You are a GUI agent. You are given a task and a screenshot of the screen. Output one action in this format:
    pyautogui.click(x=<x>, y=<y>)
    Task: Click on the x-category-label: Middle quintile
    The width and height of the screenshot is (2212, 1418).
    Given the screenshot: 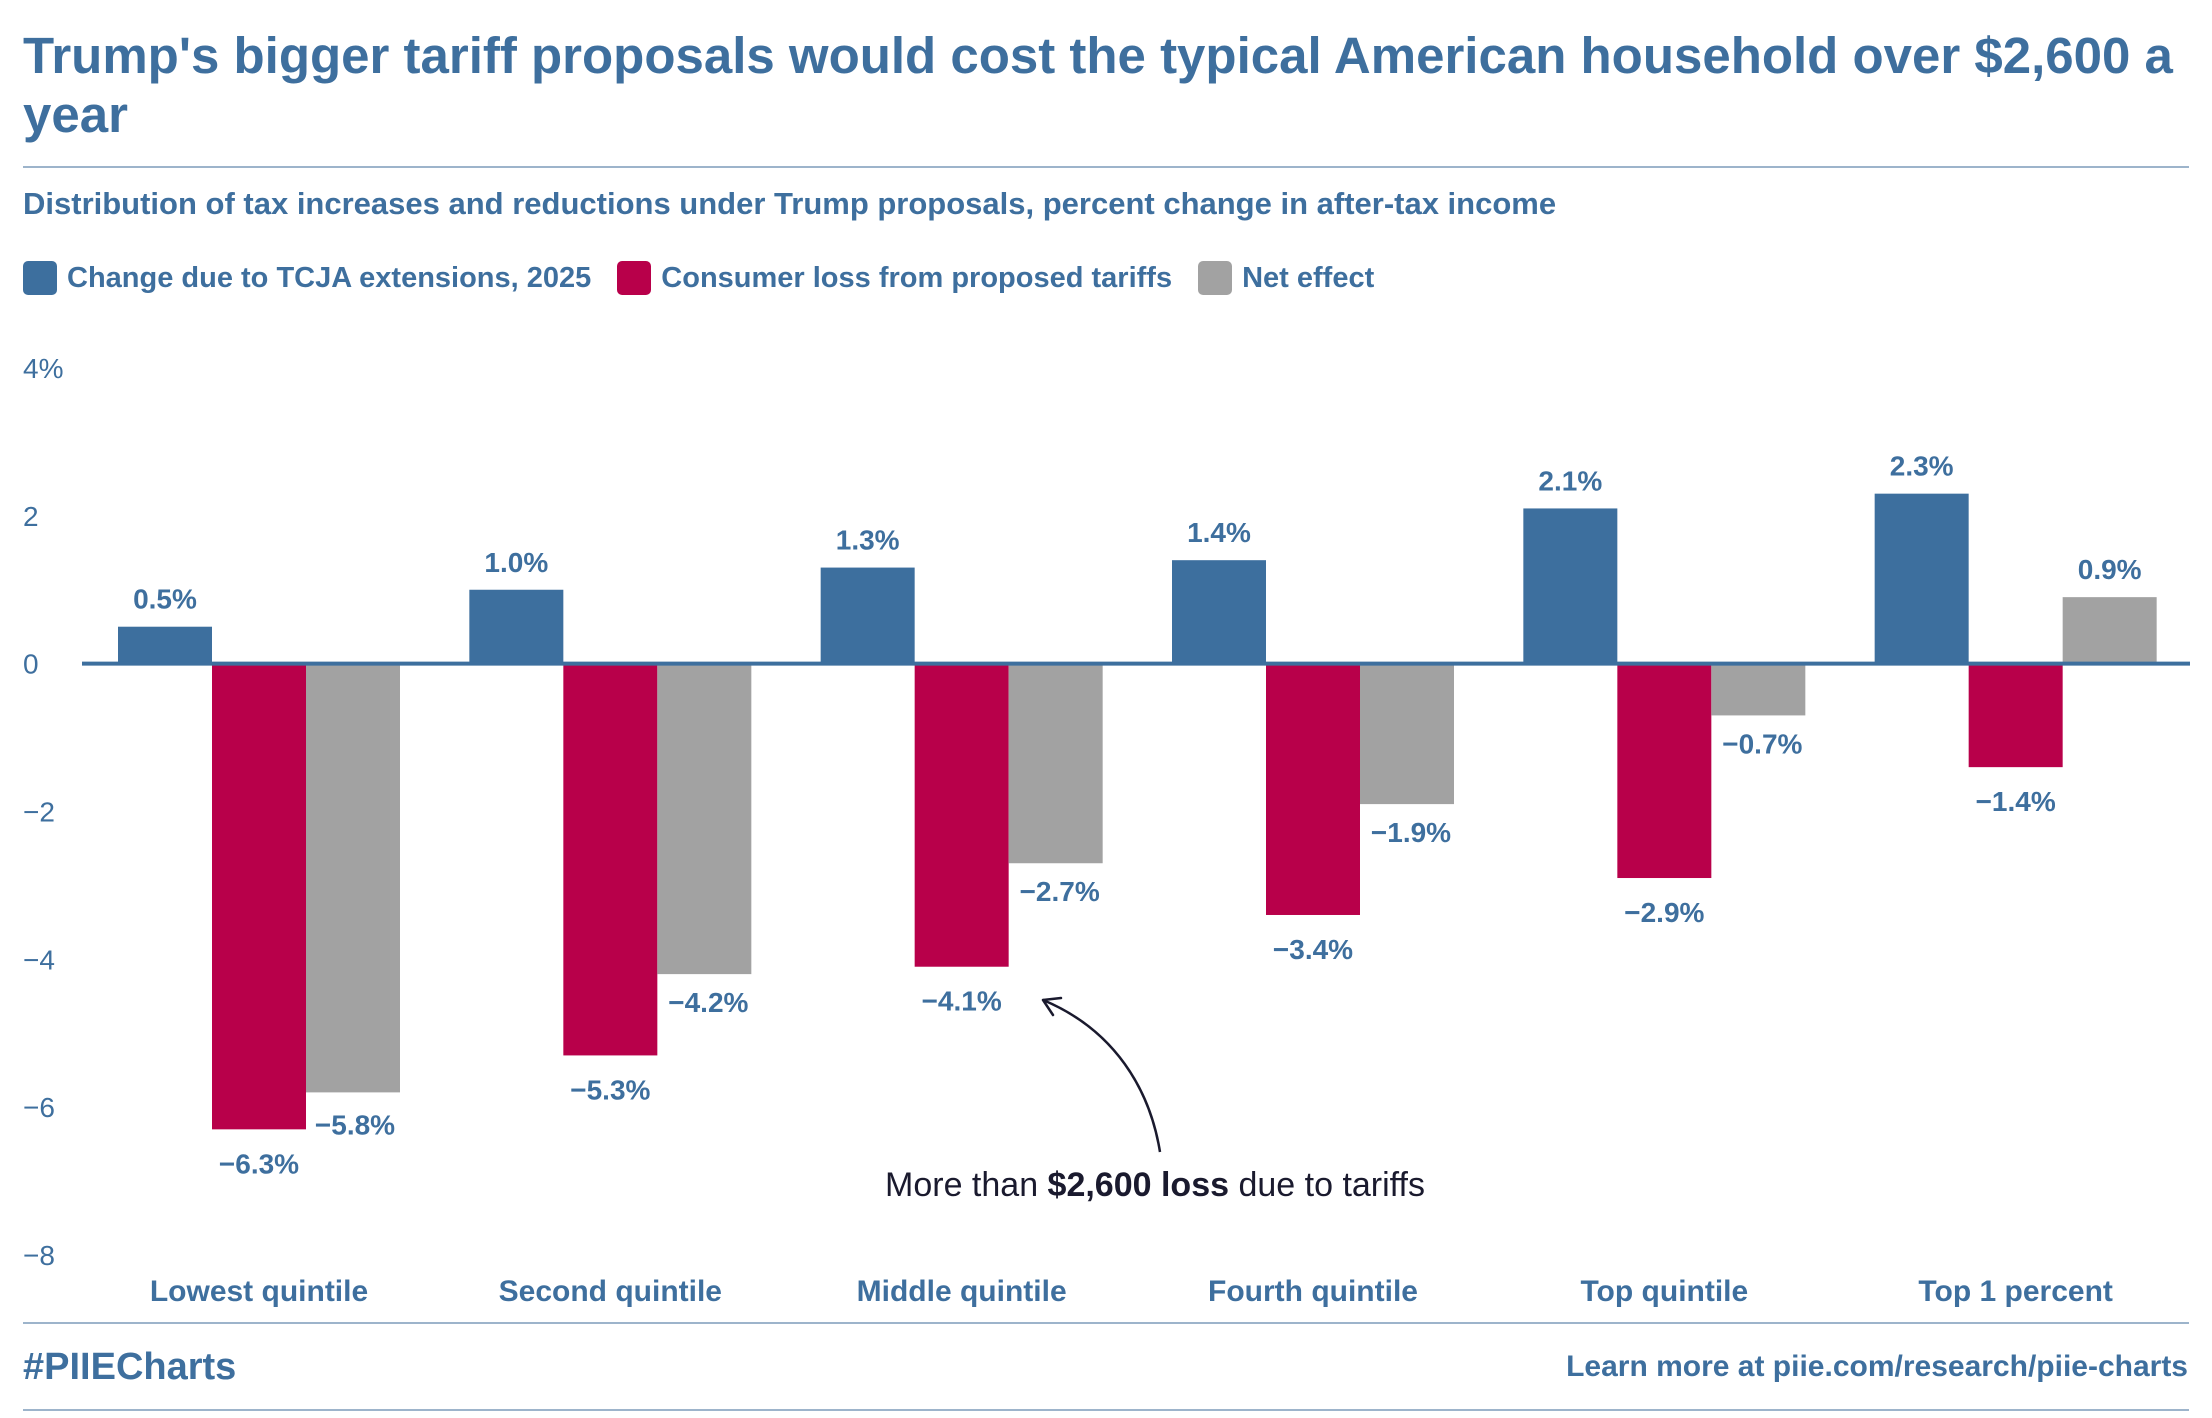 What is the action you would take?
    pyautogui.click(x=962, y=1291)
    